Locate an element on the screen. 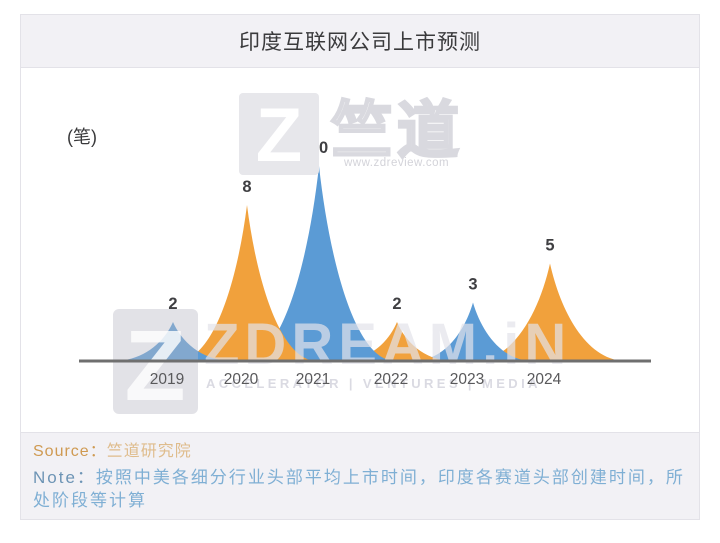 This screenshot has height=543, width=720. chart-title: 印度互联网公司上市预测 is located at coordinates (360, 42).